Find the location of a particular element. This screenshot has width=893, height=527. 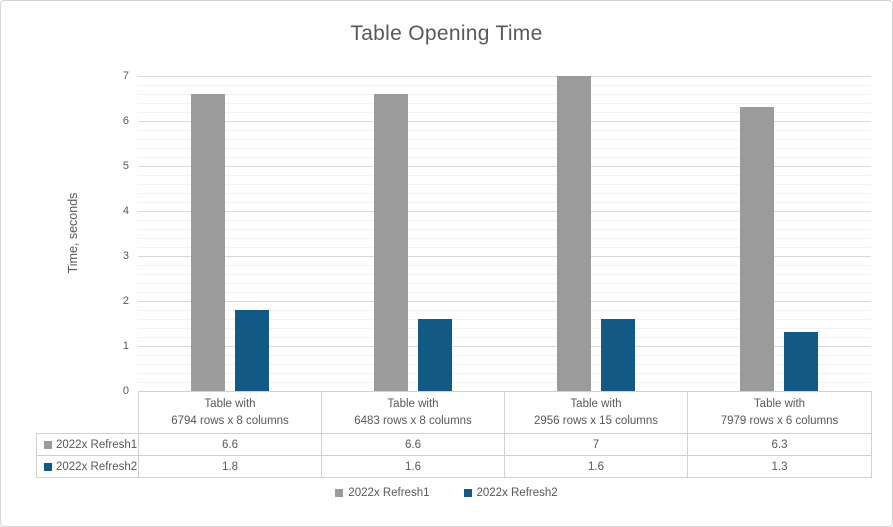

y-tick-0: 0 is located at coordinates (125, 391).